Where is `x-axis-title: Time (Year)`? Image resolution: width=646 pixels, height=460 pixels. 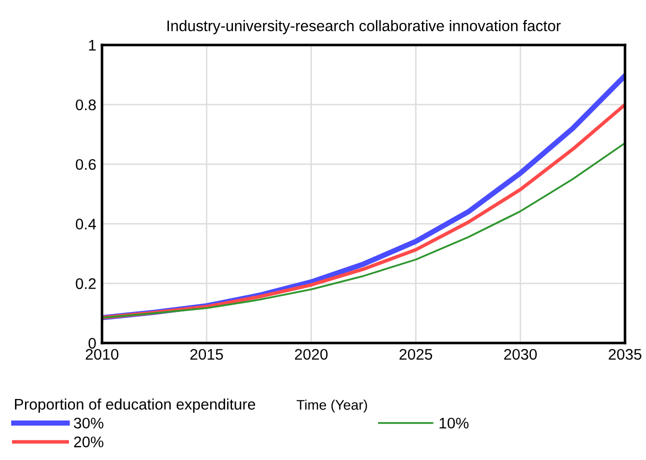
x-axis-title: Time (Year) is located at coordinates (332, 406).